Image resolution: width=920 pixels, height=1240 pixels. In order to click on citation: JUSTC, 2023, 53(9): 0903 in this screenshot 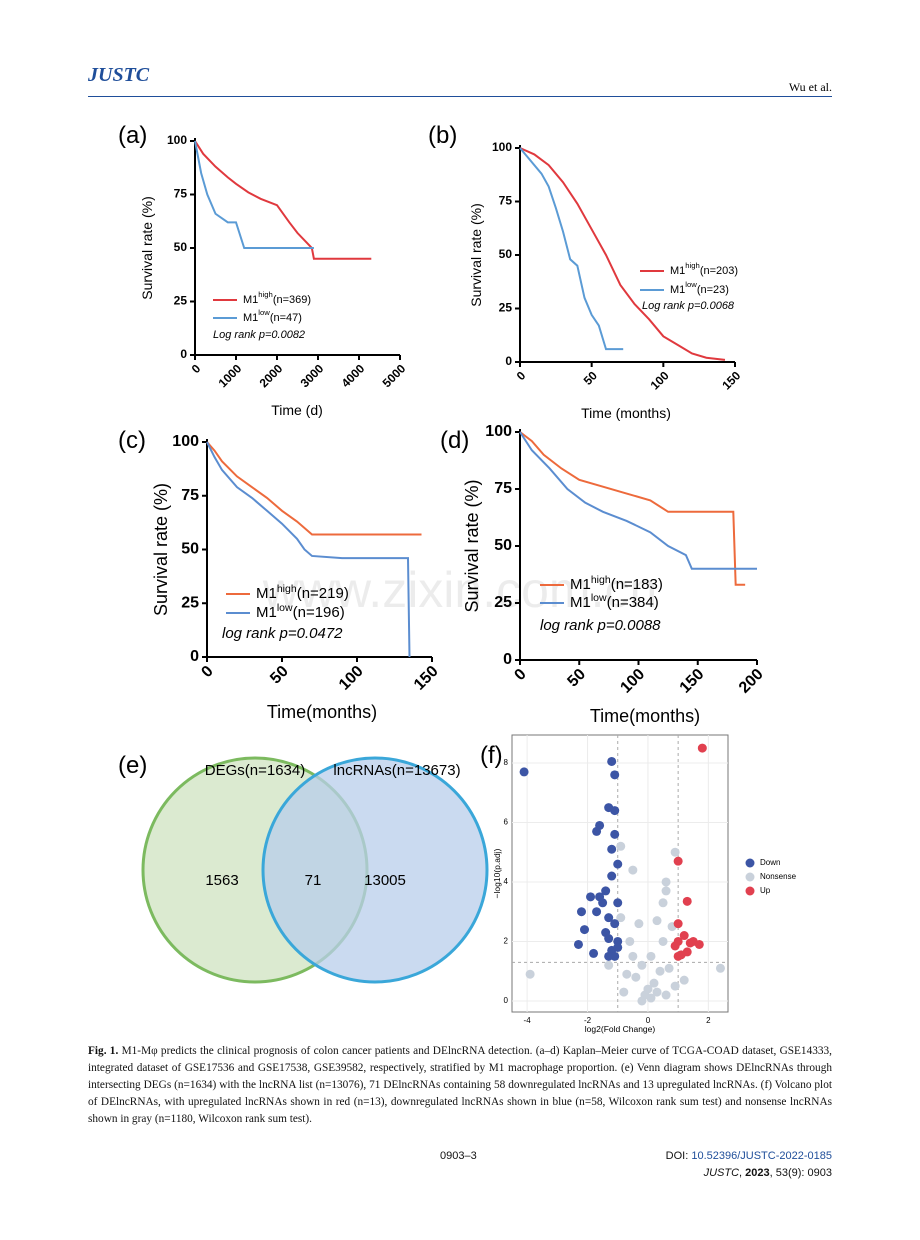, I will do `click(768, 1173)`.